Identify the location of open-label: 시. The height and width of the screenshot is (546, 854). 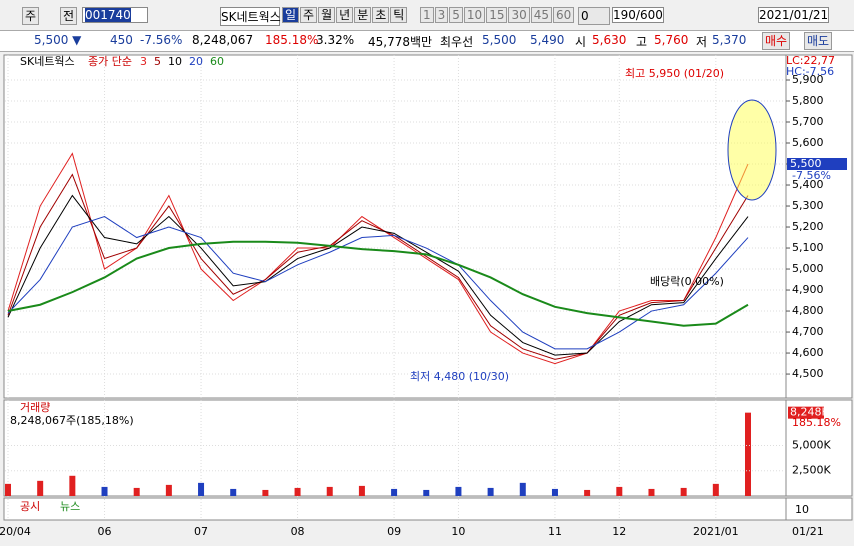
(581, 42).